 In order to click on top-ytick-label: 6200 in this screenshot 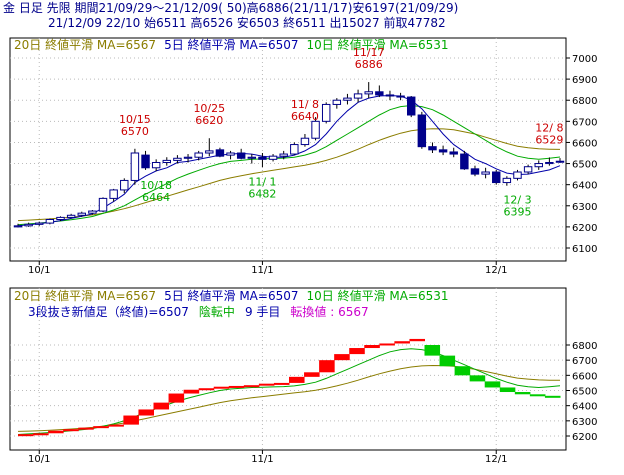, I will do `click(584, 228)`.